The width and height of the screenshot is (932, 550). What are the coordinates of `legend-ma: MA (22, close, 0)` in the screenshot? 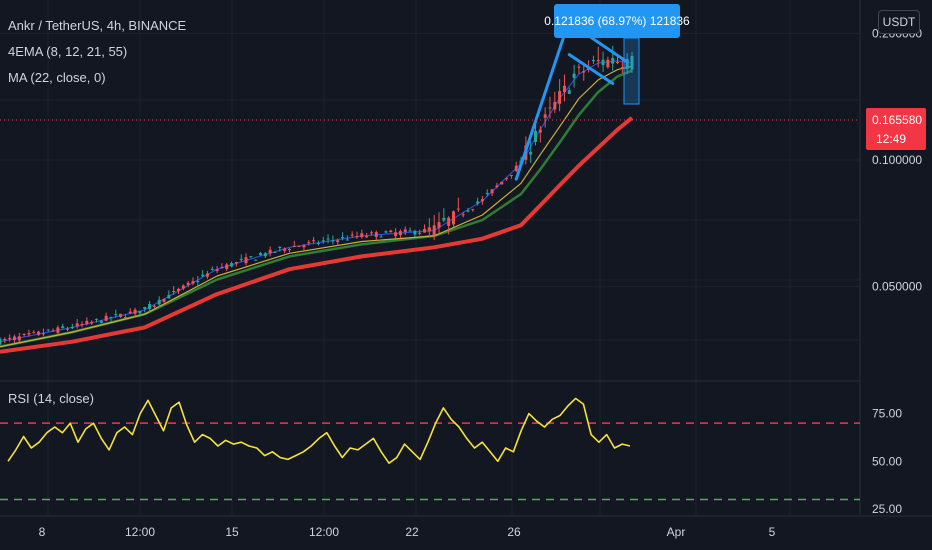 It's located at (57, 77).